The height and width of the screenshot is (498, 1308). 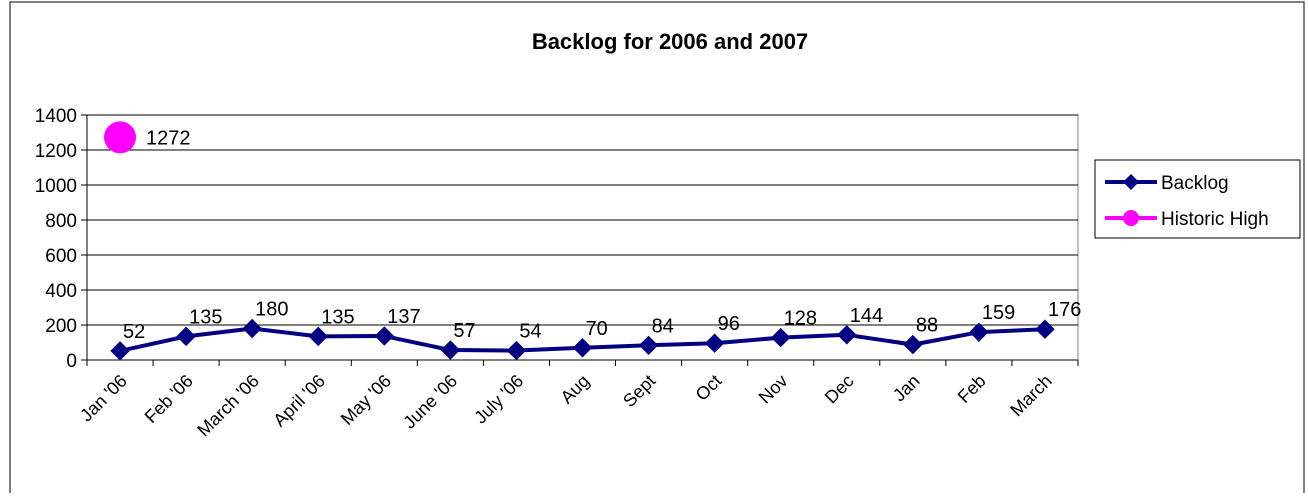 What do you see at coordinates (403, 317) in the screenshot?
I see `data-label-backlog: 137` at bounding box center [403, 317].